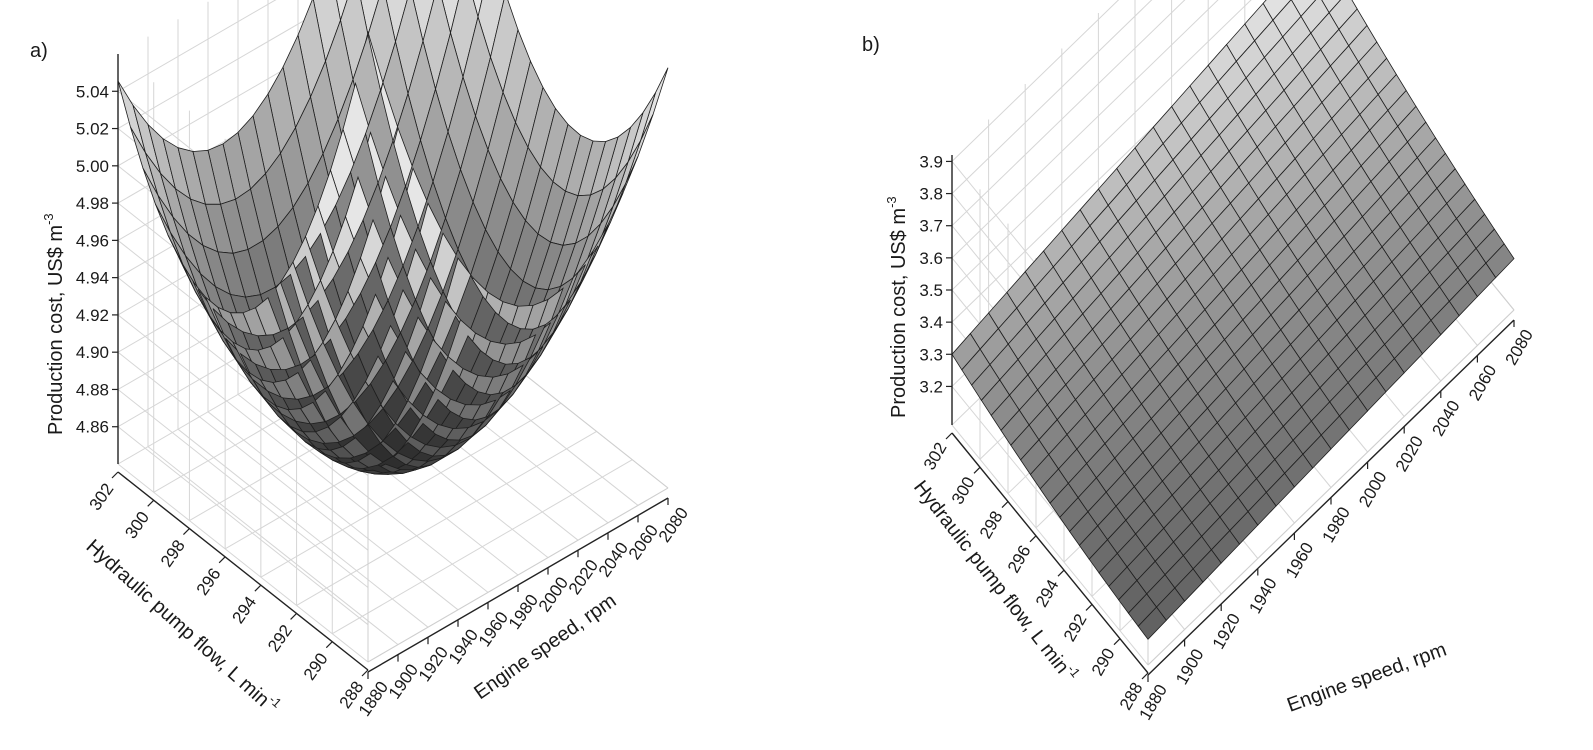  I want to click on z-tick-label: 4.92, so click(92, 315).